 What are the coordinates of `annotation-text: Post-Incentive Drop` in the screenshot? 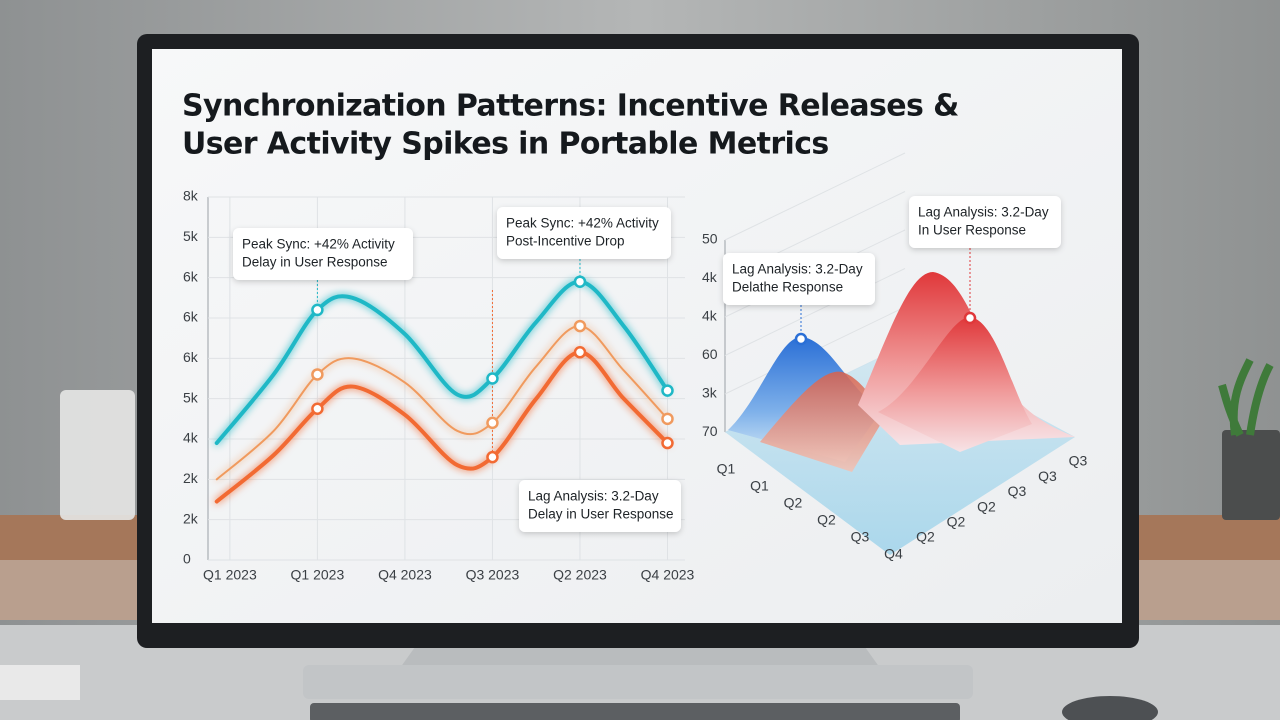 It's located at (565, 241).